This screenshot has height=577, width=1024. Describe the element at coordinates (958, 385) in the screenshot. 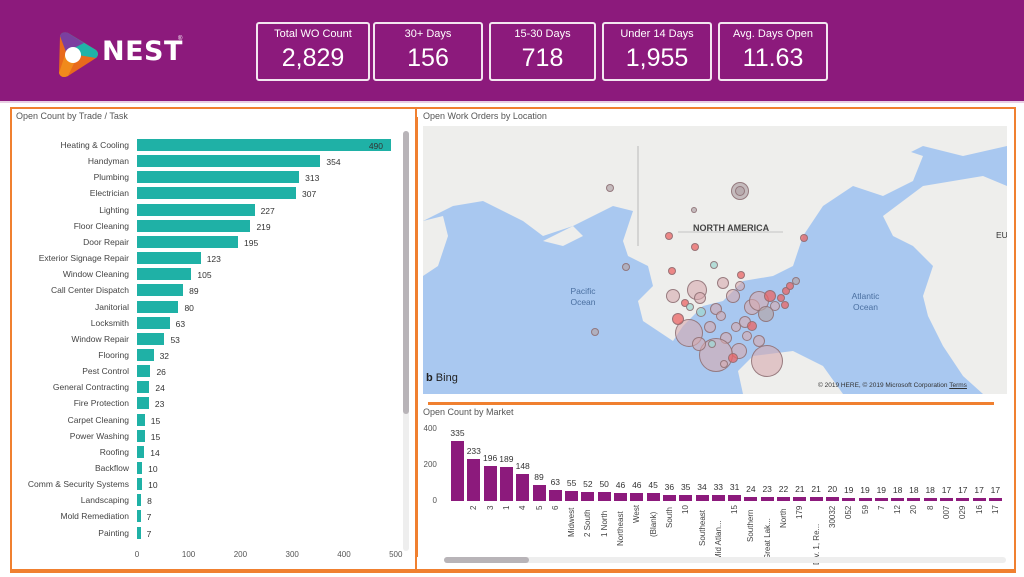

I see `terms-link: Terms` at that location.